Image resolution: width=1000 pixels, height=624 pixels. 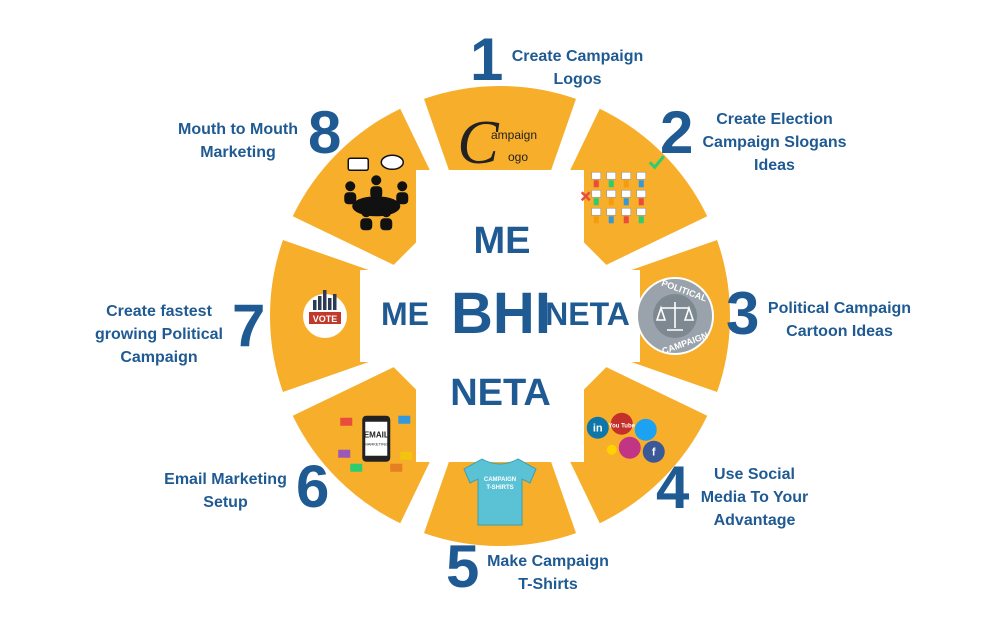 I want to click on center-word-middle: BHI, so click(x=501, y=313).